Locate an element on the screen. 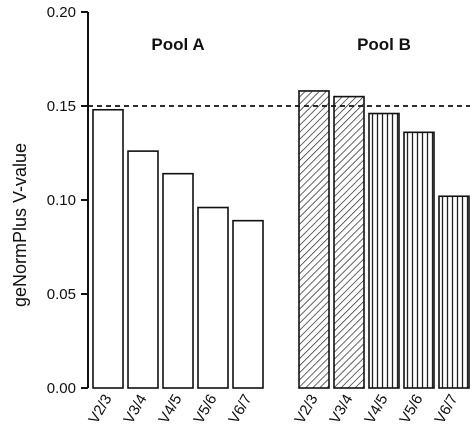 Image resolution: width=474 pixels, height=445 pixels. group-title-pool-b: Pool B is located at coordinates (384, 44).